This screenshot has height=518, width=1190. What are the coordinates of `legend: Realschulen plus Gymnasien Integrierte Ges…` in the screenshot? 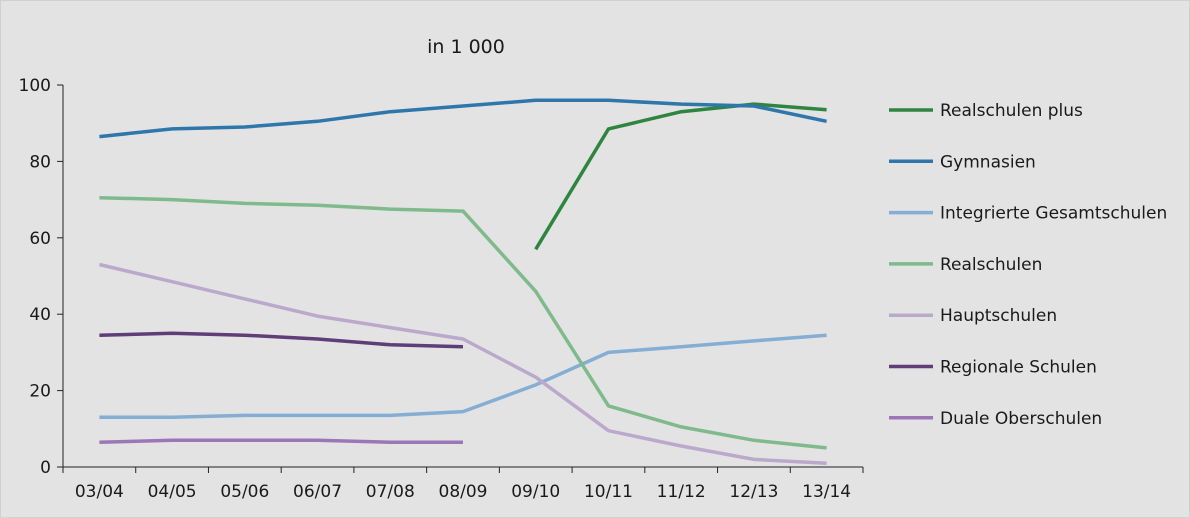 It's located at (1028, 265).